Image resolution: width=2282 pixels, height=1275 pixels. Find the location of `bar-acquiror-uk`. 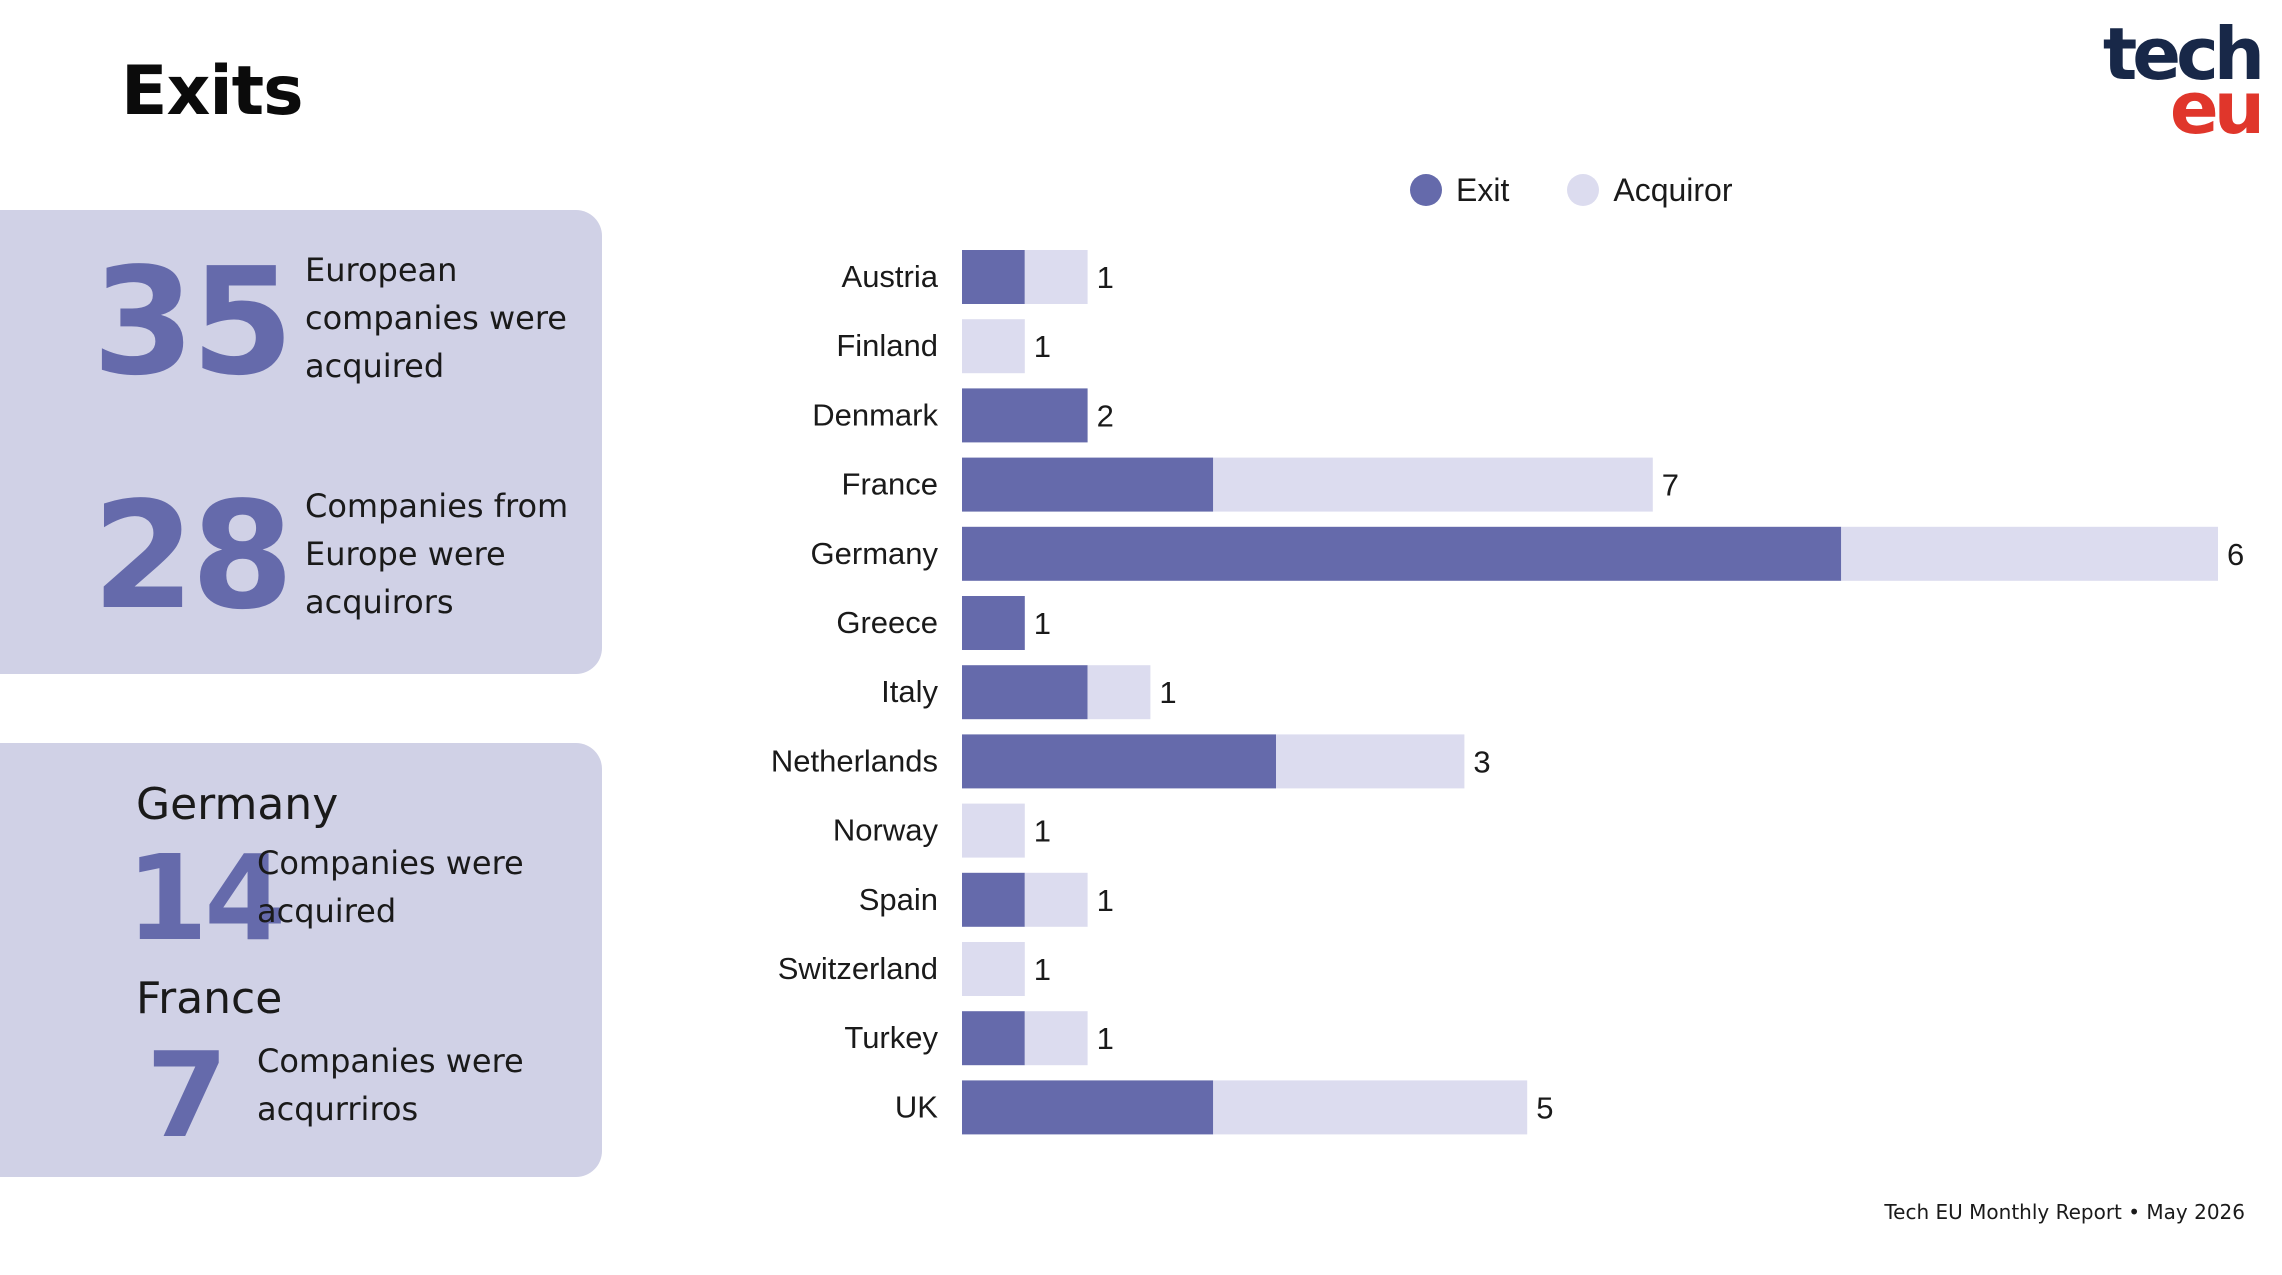

bar-acquiror-uk is located at coordinates (1370, 1107).